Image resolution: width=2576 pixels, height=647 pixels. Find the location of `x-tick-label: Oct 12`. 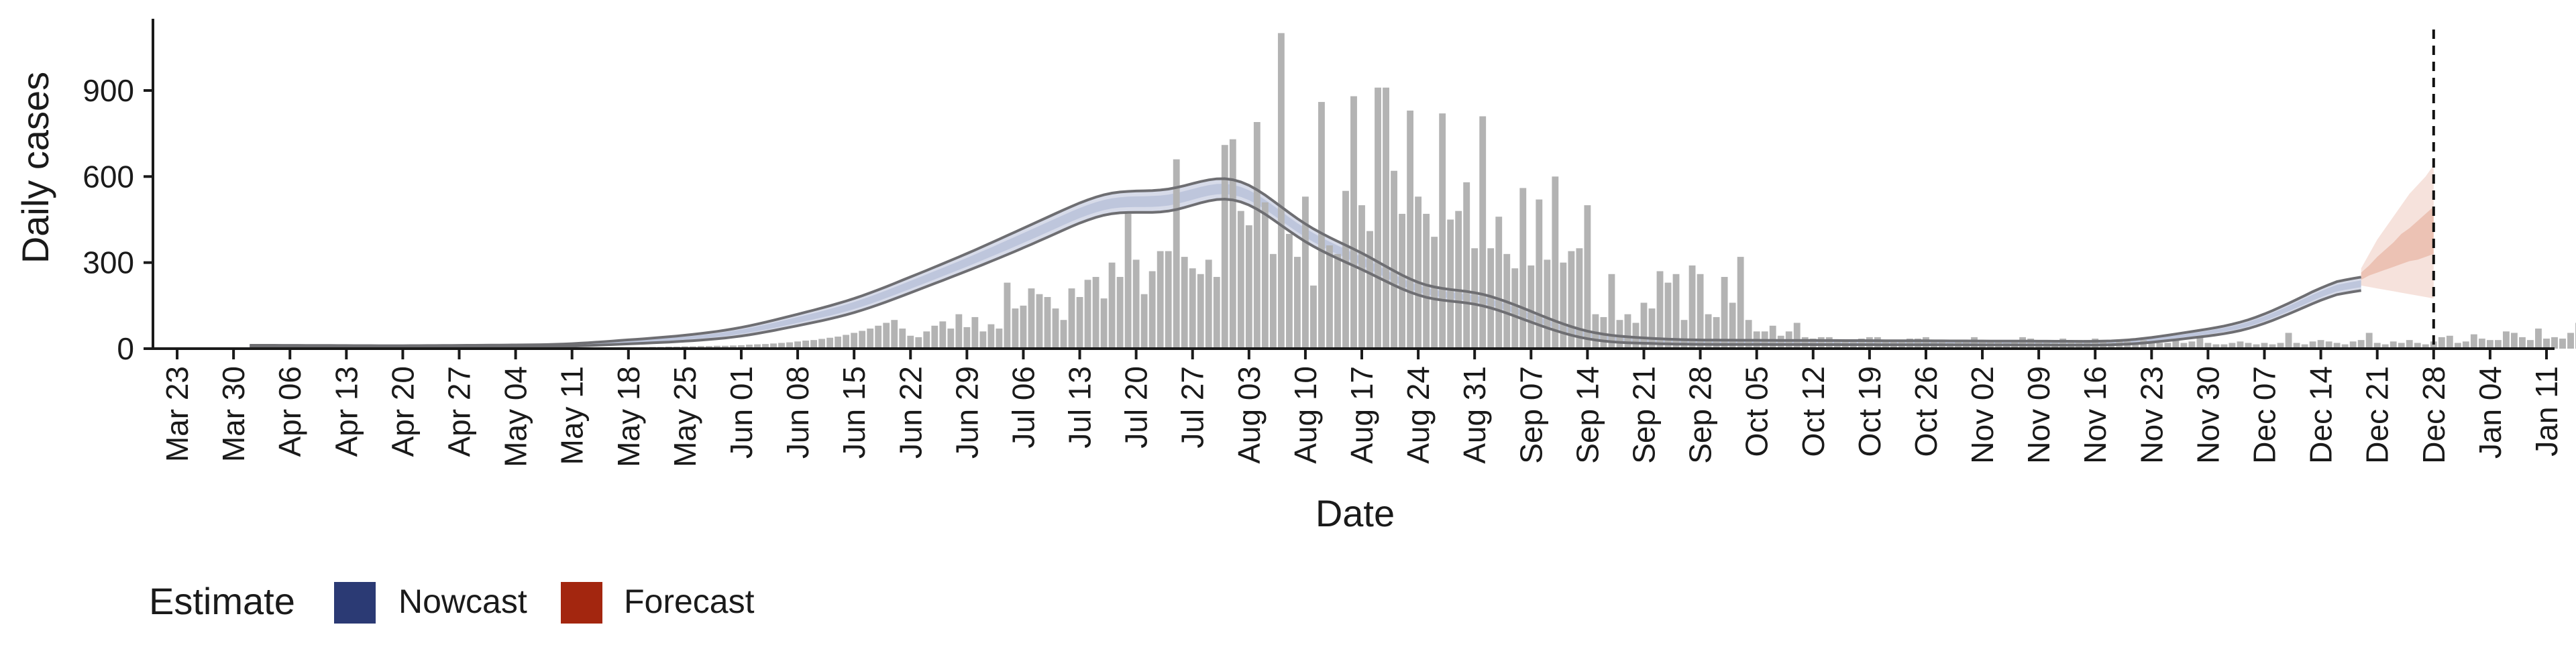

x-tick-label: Oct 12 is located at coordinates (1813, 411).